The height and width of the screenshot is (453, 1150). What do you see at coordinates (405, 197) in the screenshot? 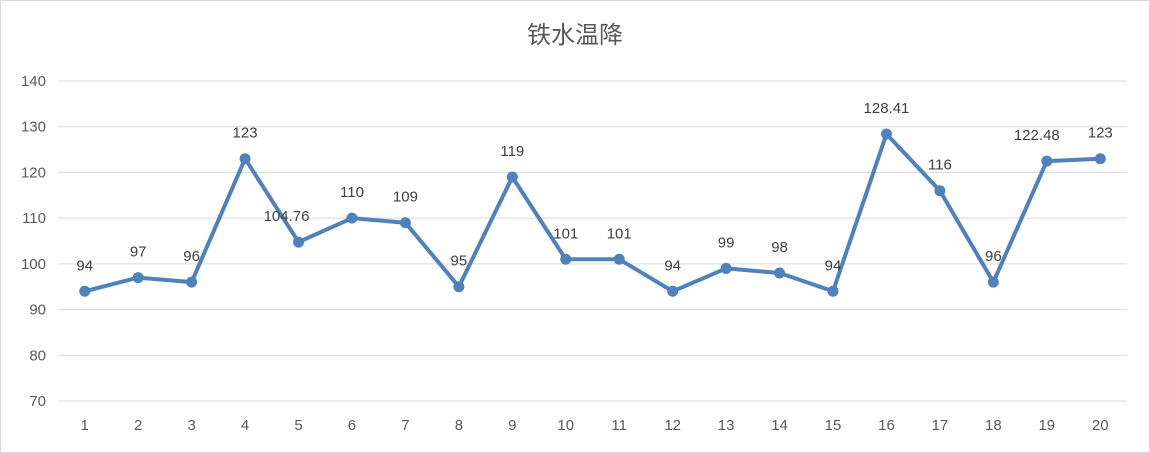
I see `data-label: 109` at bounding box center [405, 197].